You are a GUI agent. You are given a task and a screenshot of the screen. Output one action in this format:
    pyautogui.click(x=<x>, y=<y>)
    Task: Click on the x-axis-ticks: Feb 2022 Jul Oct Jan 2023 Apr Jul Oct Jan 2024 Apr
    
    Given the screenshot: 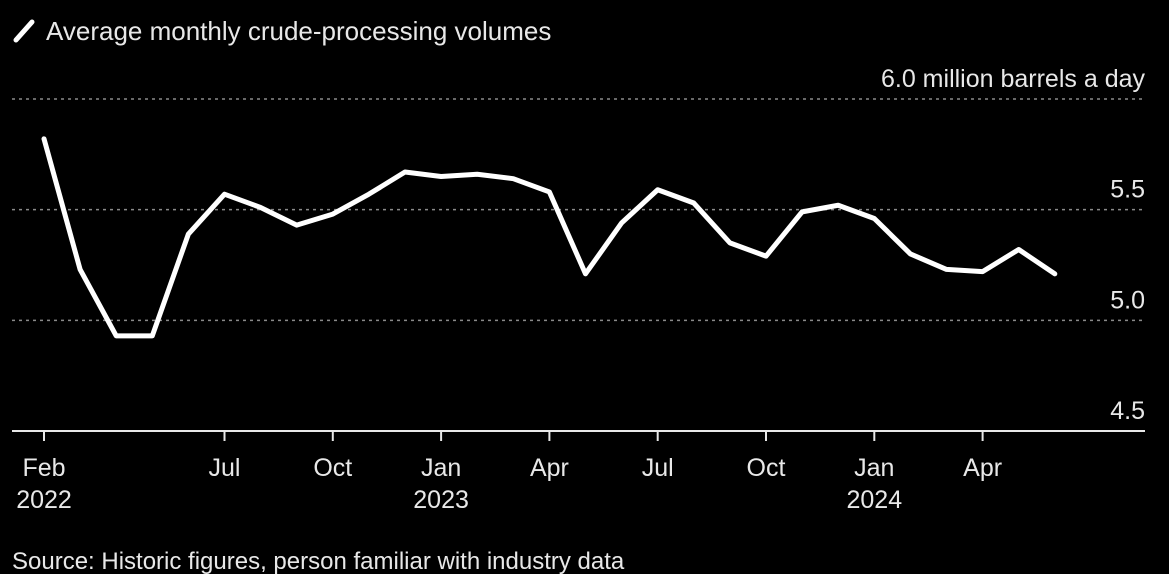 What is the action you would take?
    pyautogui.click(x=509, y=472)
    